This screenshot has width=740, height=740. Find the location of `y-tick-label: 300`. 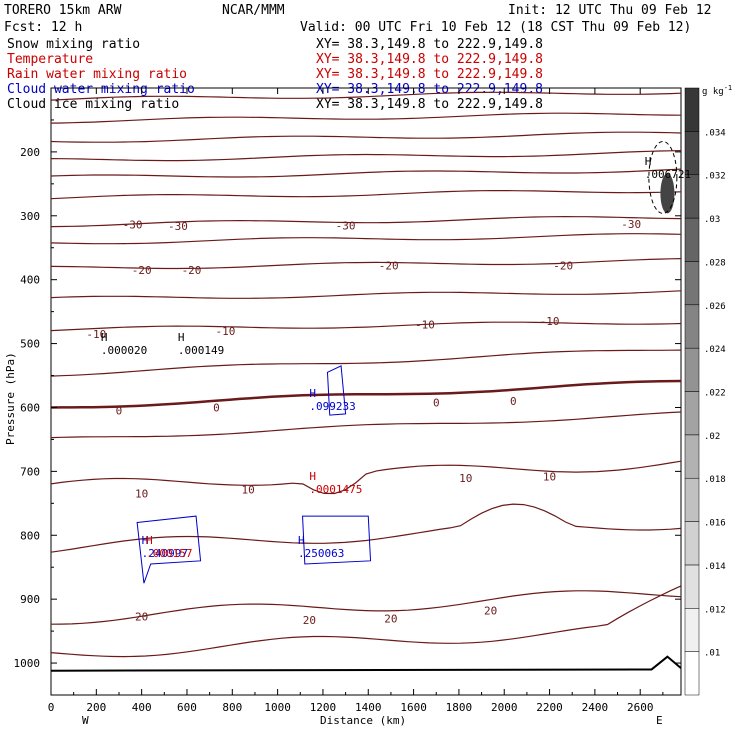

y-tick-label: 300 is located at coordinates (30, 216).